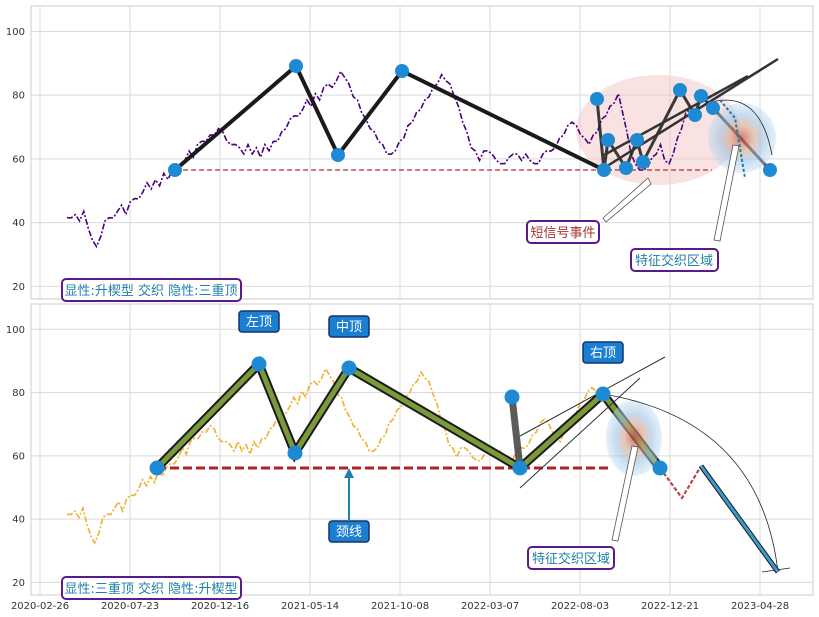 The height and width of the screenshot is (617, 819). I want to click on bottom-neck-arrow-head, so click(349, 473).